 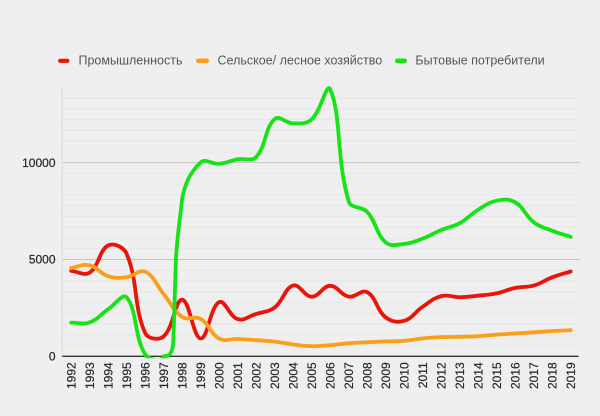 What do you see at coordinates (312, 375) in the screenshot?
I see `svg-text: 2005` at bounding box center [312, 375].